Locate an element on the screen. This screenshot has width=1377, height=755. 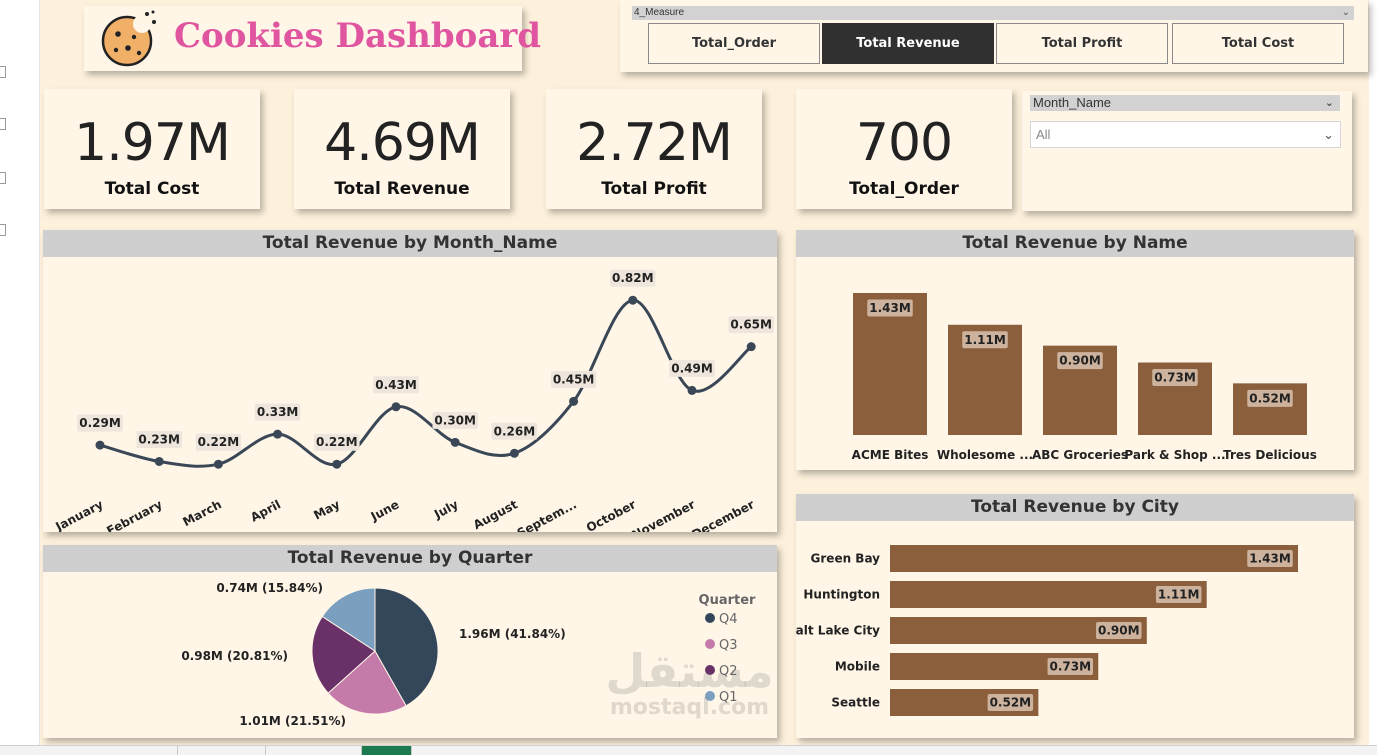
month-slicer-selected-value: All is located at coordinates (1043, 134).